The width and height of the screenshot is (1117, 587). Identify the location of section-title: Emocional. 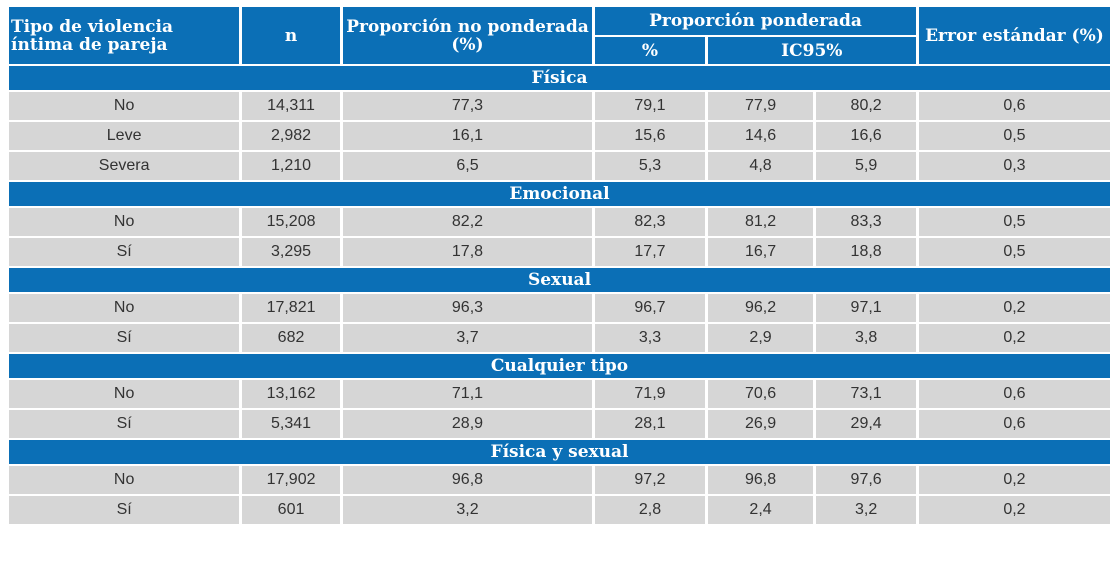
(559, 194).